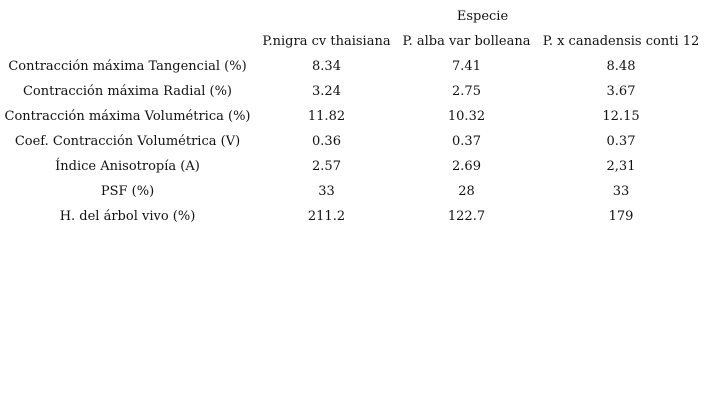 The image size is (711, 403). What do you see at coordinates (621, 116) in the screenshot?
I see `table-cell: 12.15` at bounding box center [621, 116].